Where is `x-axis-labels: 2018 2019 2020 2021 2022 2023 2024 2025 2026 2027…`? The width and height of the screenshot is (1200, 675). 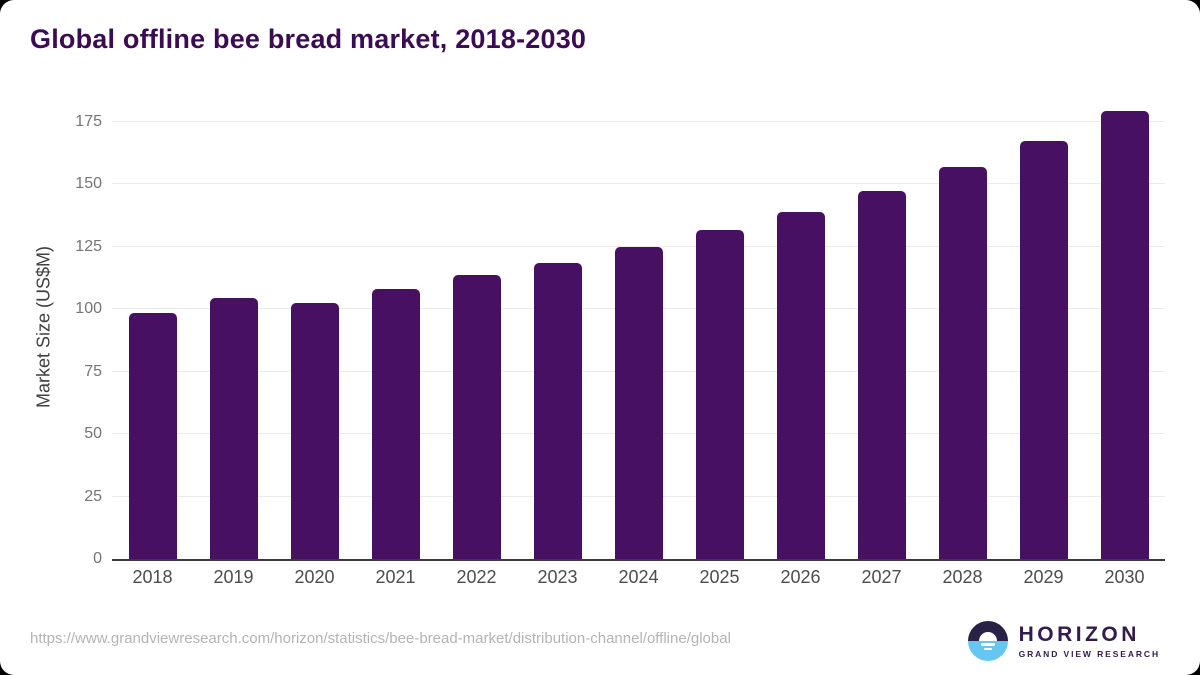
x-axis-labels: 2018 2019 2020 2021 2022 2023 2024 2025 2026 2027… is located at coordinates (638, 577).